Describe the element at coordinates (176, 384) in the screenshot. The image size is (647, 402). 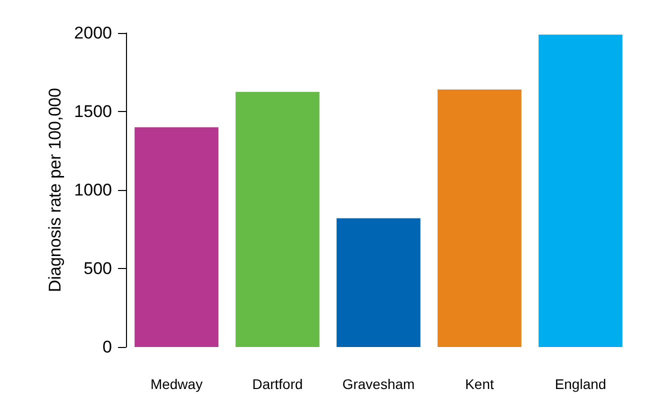
I see `x-tick-label: Medway` at that location.